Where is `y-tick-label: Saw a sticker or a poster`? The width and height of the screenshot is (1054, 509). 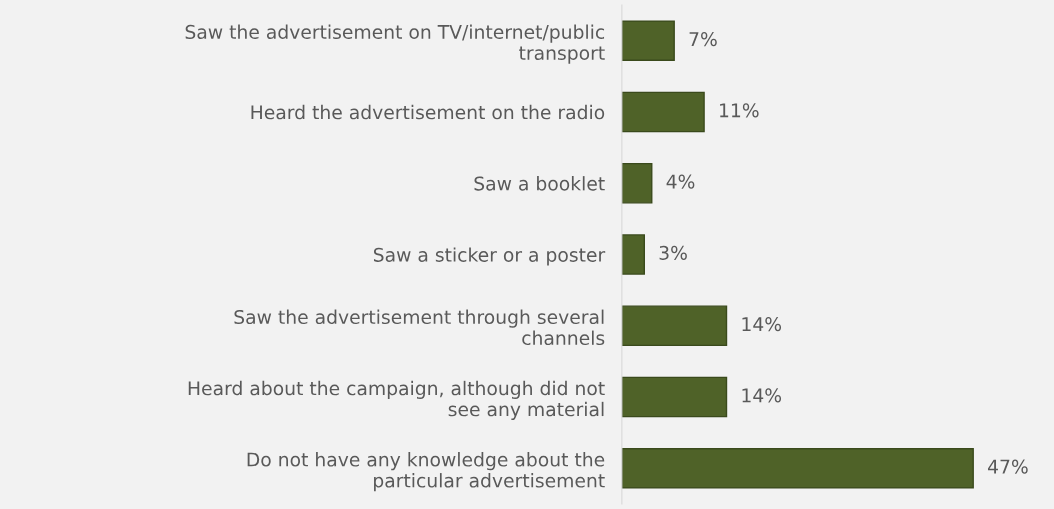
y-tick-label: Saw a sticker or a poster is located at coordinates (489, 256).